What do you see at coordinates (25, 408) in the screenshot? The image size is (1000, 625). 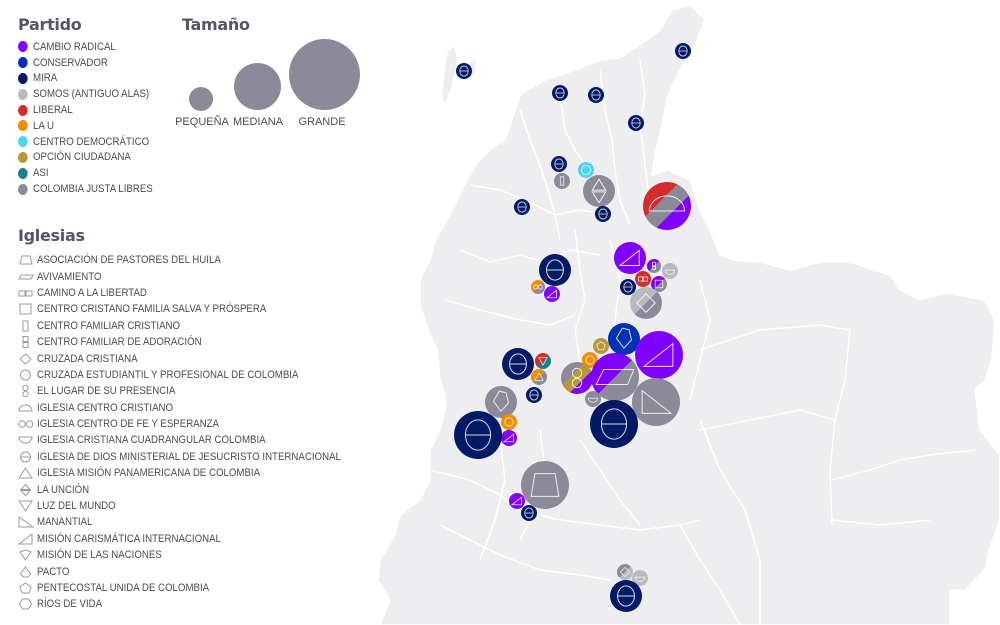 I see `half-circle-up-icon` at bounding box center [25, 408].